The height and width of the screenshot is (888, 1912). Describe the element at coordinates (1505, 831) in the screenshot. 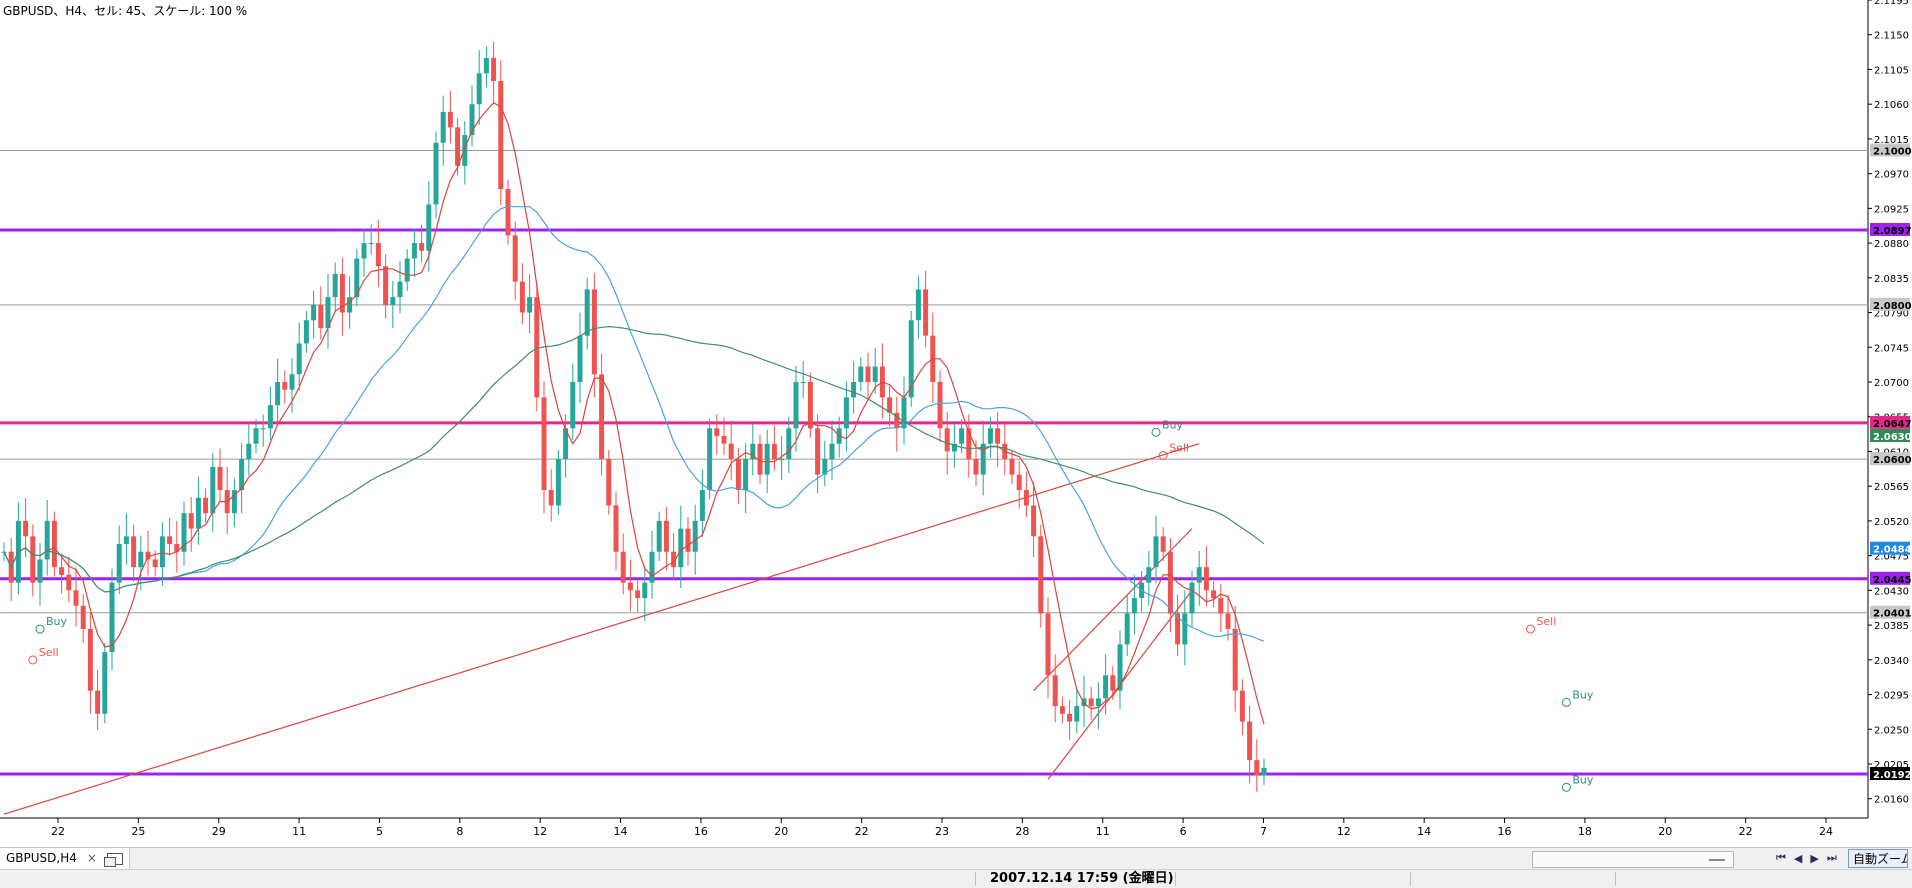

I see `time-tick-label: 16` at that location.